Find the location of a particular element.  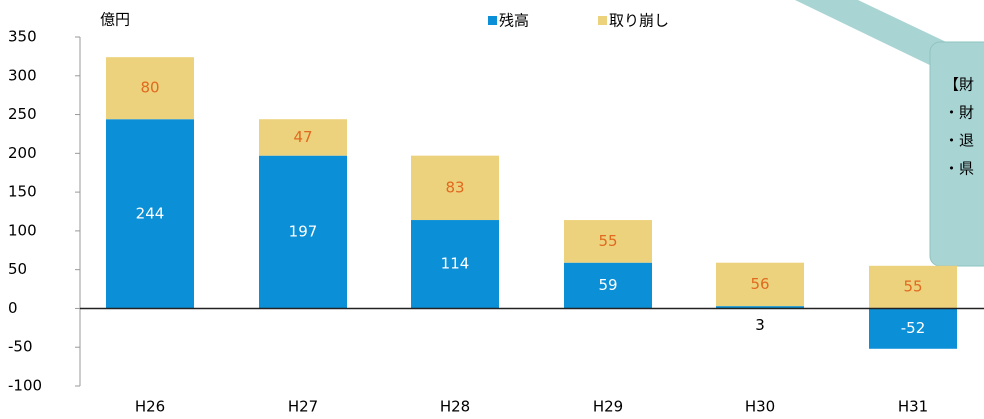

value-label: 80 is located at coordinates (149, 88).